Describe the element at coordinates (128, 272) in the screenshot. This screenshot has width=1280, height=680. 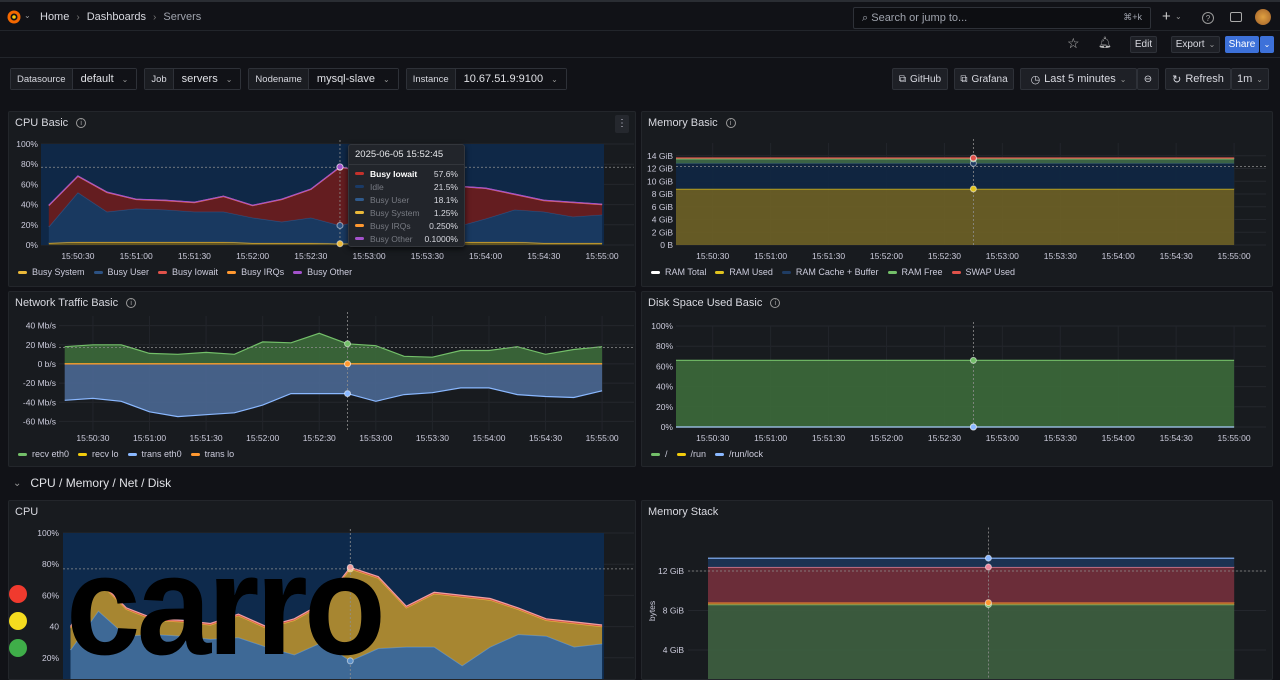
I see `legend-label: Busy User` at that location.